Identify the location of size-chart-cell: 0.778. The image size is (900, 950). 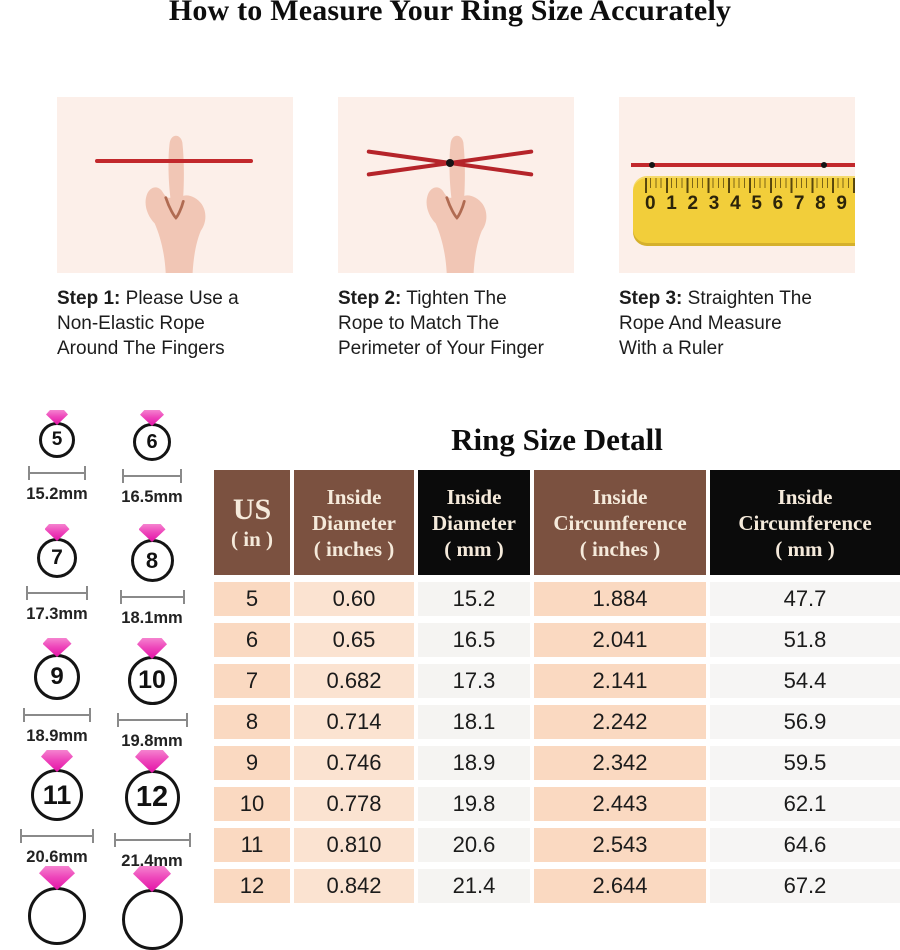
(354, 804).